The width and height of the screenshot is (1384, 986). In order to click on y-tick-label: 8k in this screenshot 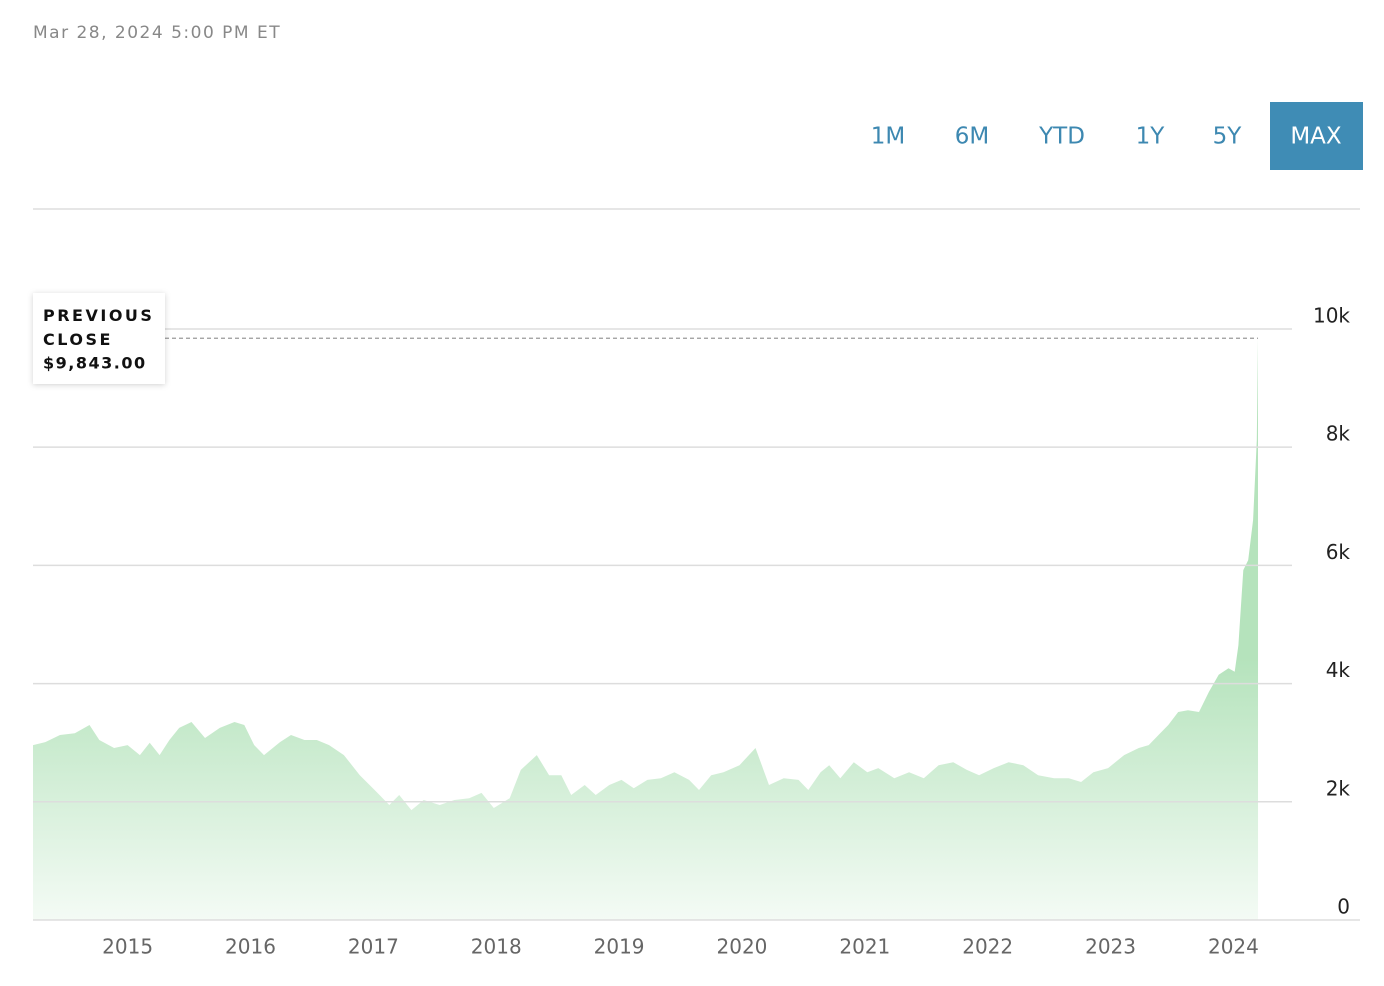, I will do `click(1338, 434)`.